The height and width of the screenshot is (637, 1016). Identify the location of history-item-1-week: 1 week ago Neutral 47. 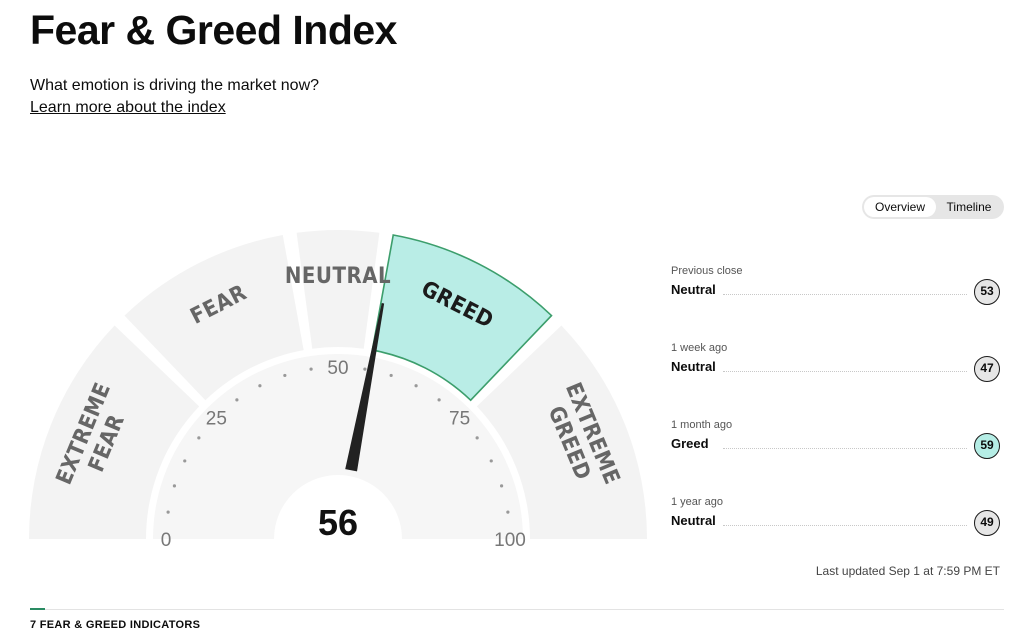
(836, 372).